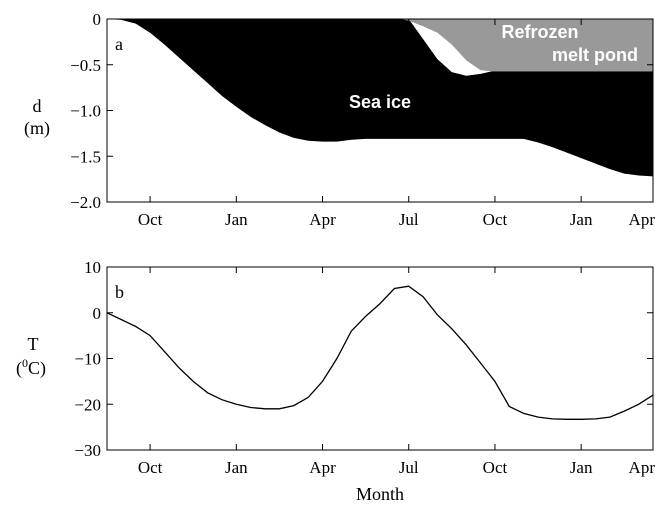  Describe the element at coordinates (409, 467) in the screenshot. I see `panel-b-xtick-label: Jul` at that location.